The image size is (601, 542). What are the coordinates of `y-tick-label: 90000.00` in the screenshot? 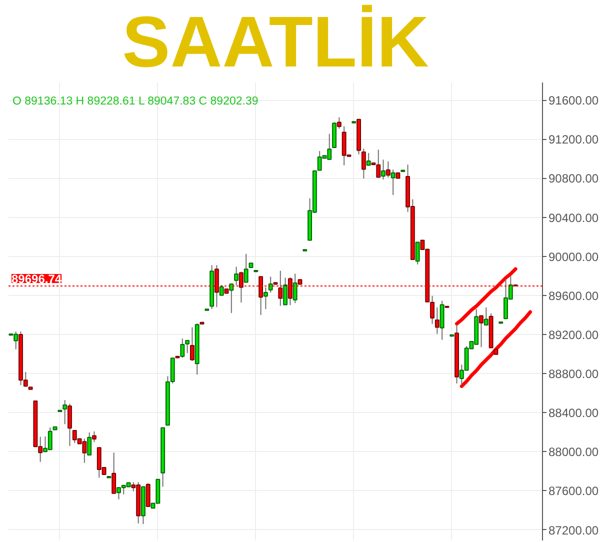 It's located at (573, 257).